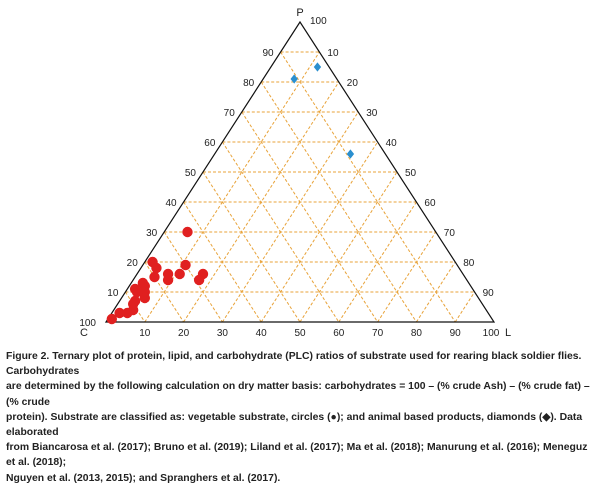 The image size is (600, 486). Describe the element at coordinates (333, 53) in the screenshot. I see `tick-label-c-10: 10` at that location.